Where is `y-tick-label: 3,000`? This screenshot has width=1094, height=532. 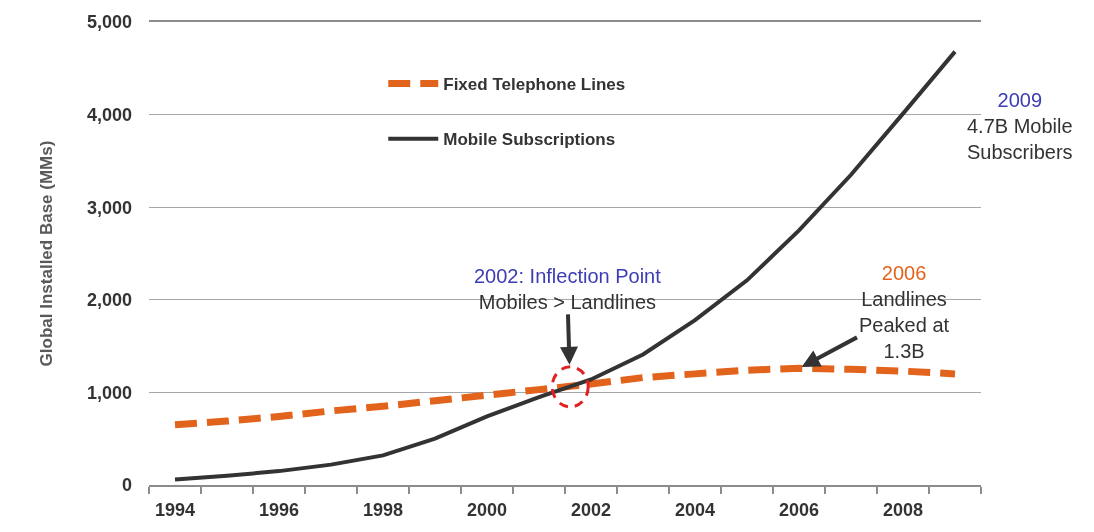 y-tick-label: 3,000 is located at coordinates (109, 207).